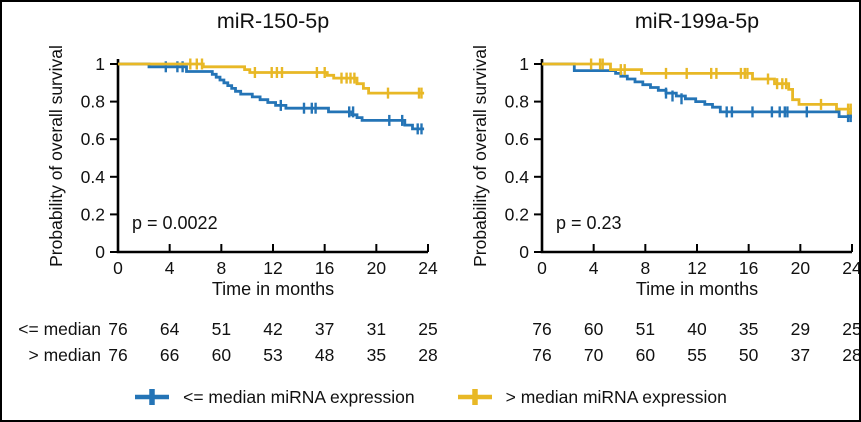 The image size is (861, 422). What do you see at coordinates (169, 355) in the screenshot?
I see `risk-count: 66` at bounding box center [169, 355].